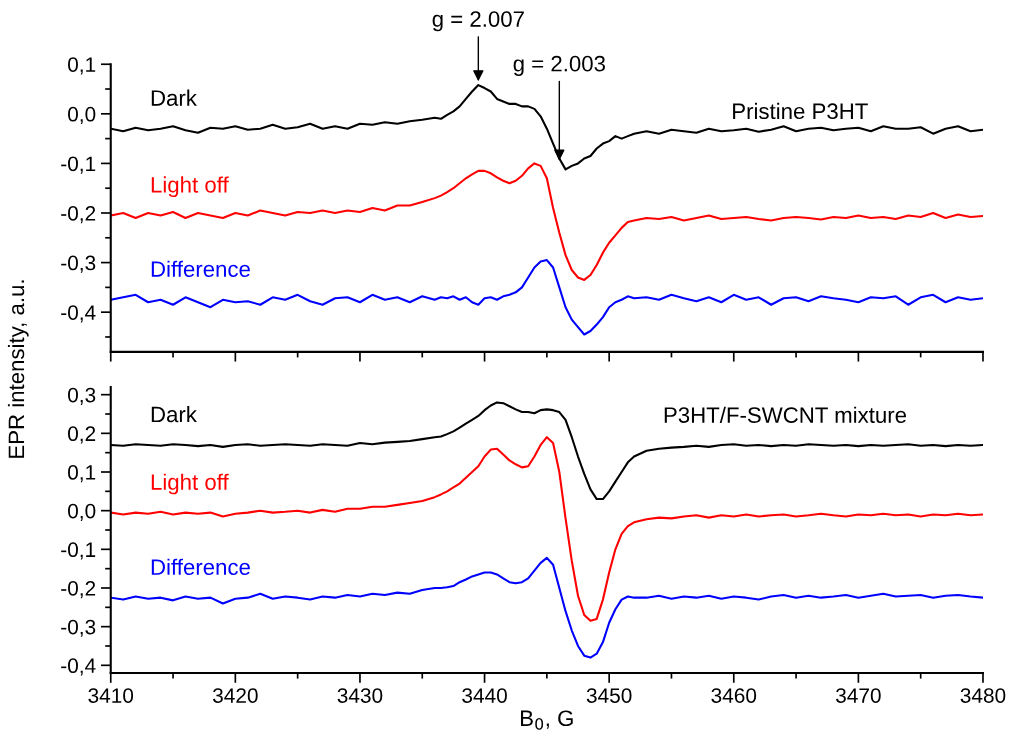  Describe the element at coordinates (82, 396) in the screenshot. I see `y-tick-label: 0,3` at that location.